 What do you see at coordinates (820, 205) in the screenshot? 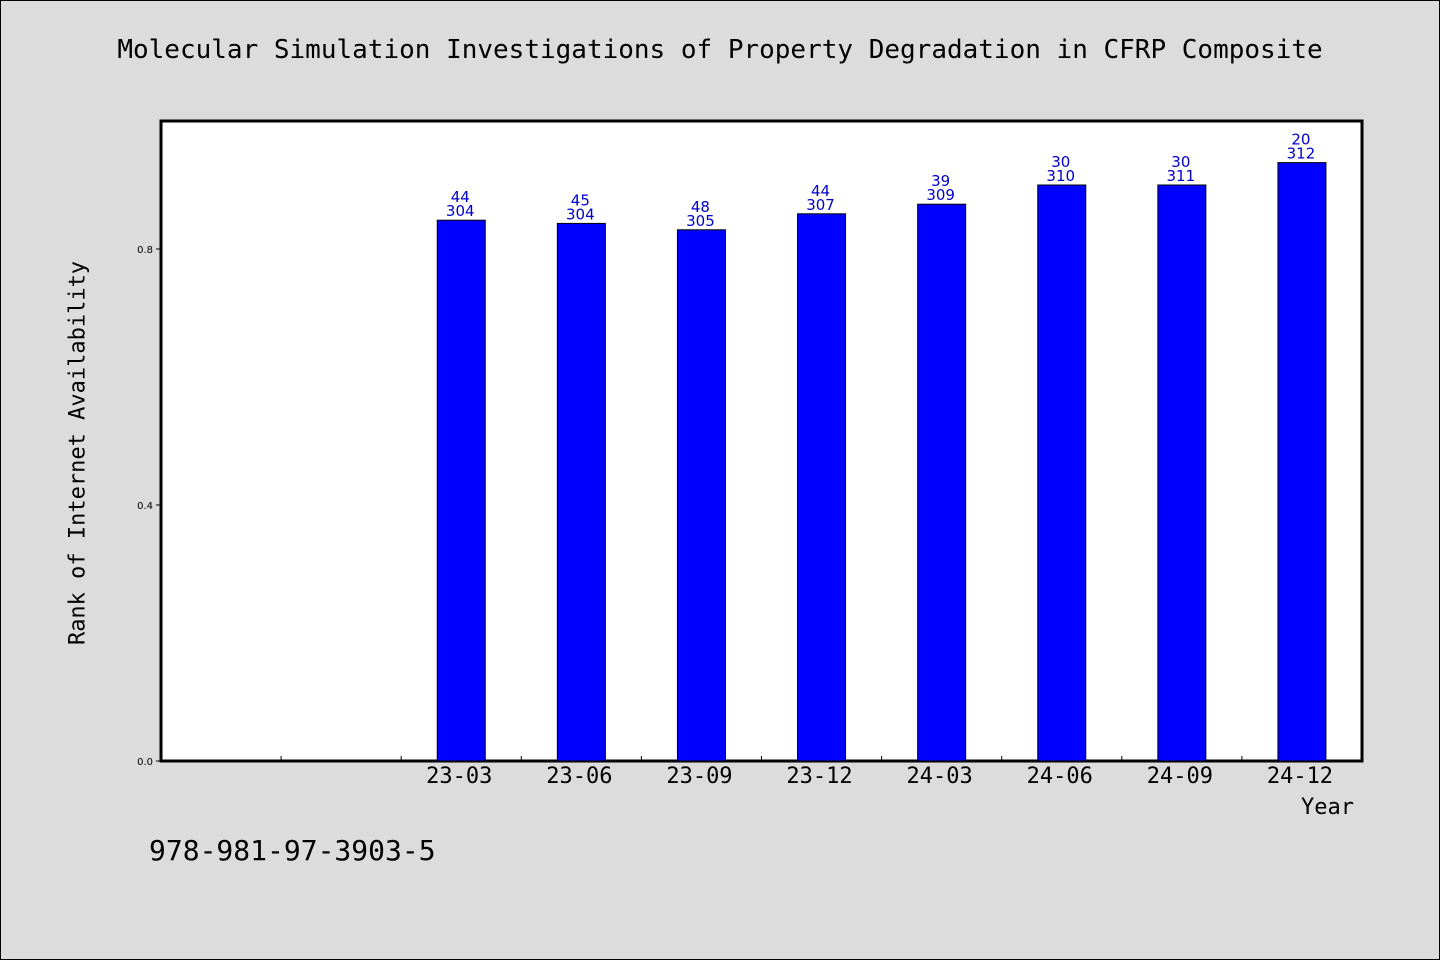
I see `data-label-bottom: 307` at bounding box center [820, 205].